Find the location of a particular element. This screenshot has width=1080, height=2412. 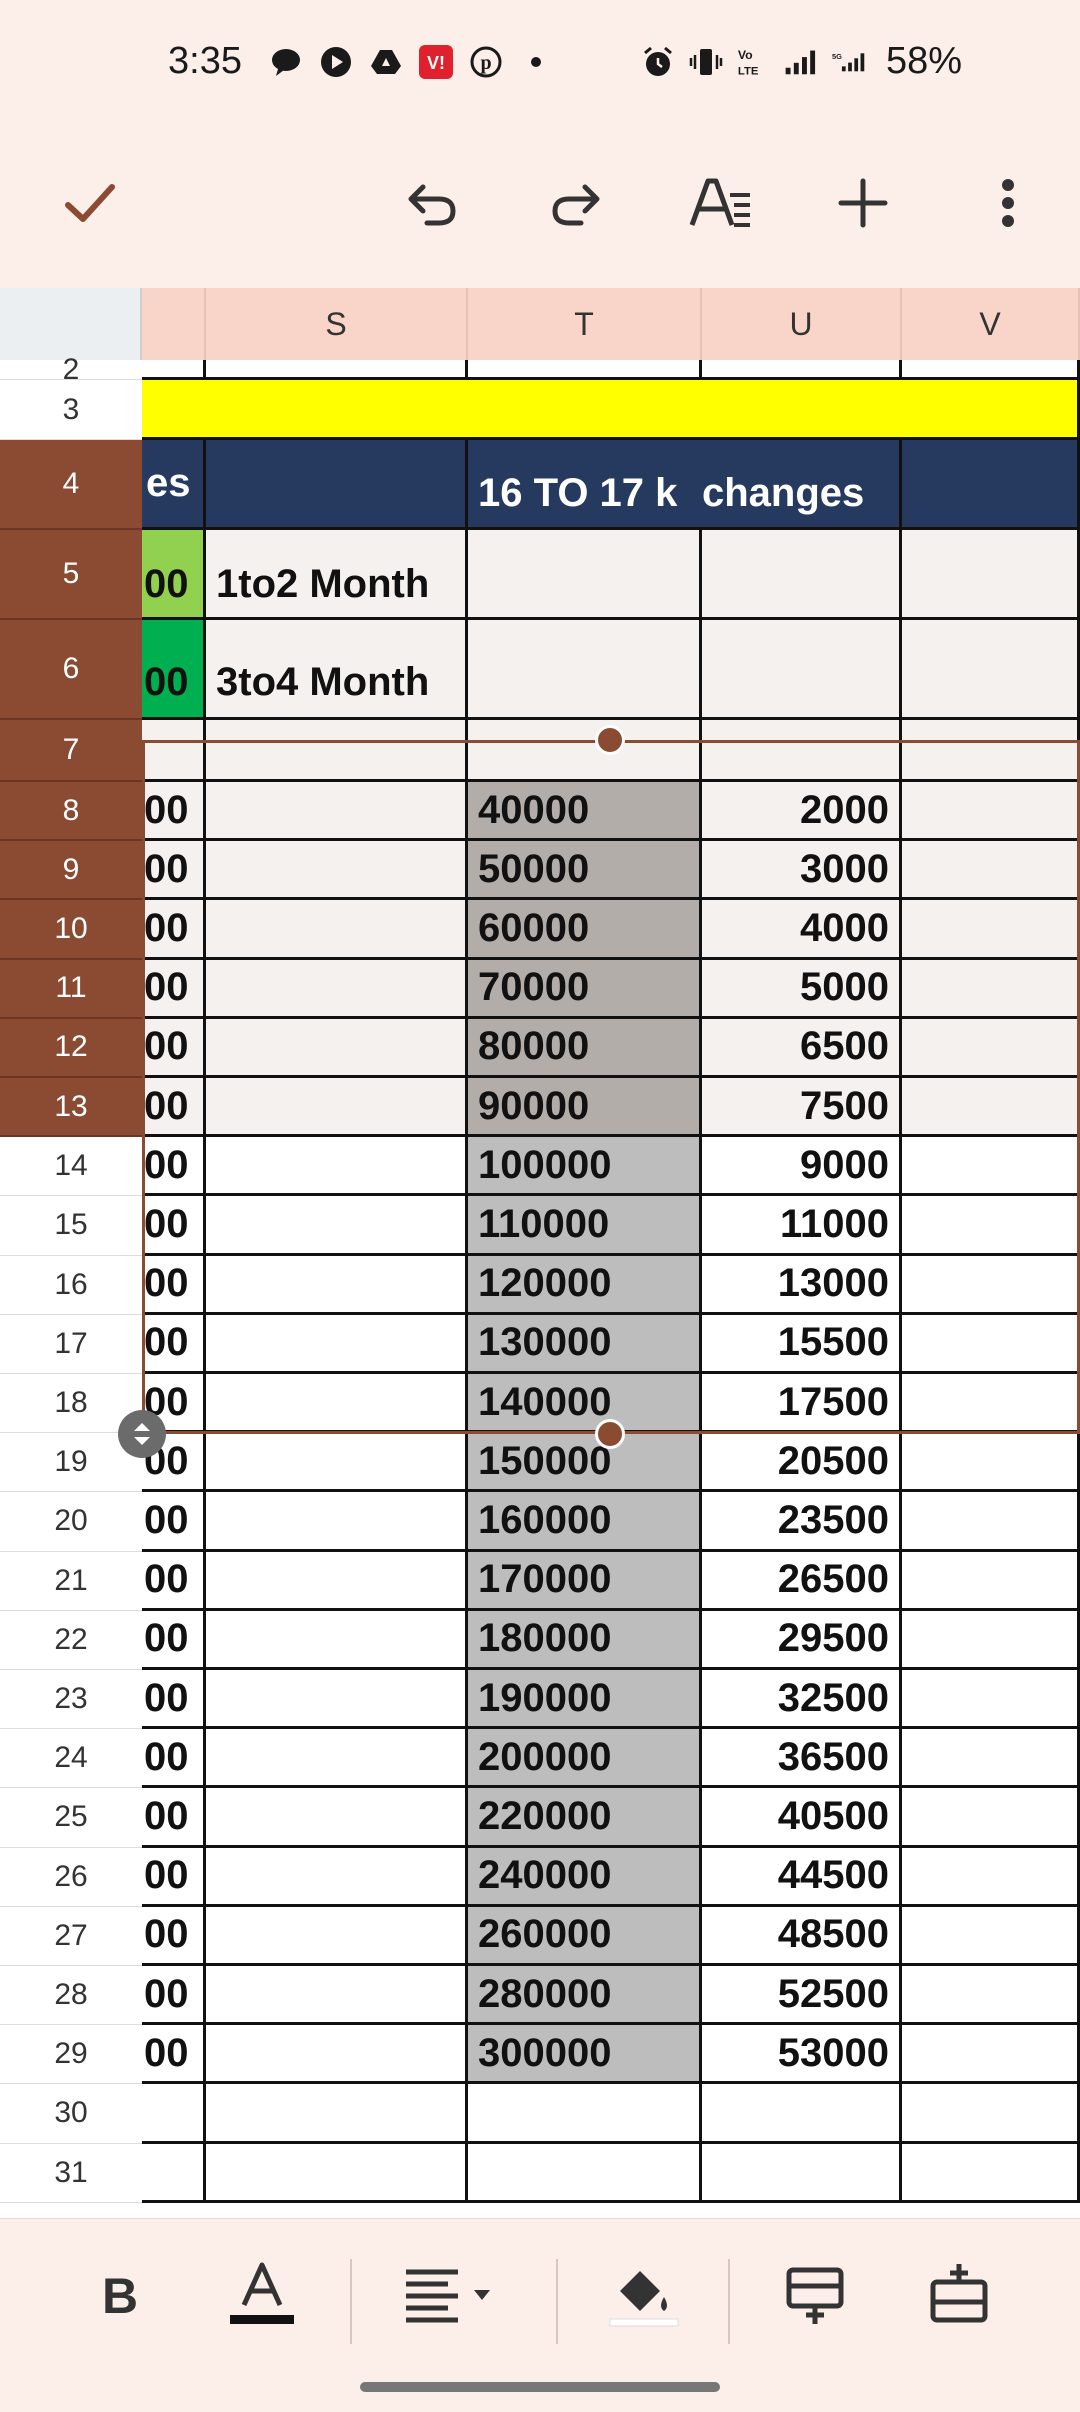

cell-v30 is located at coordinates (991, 2114).